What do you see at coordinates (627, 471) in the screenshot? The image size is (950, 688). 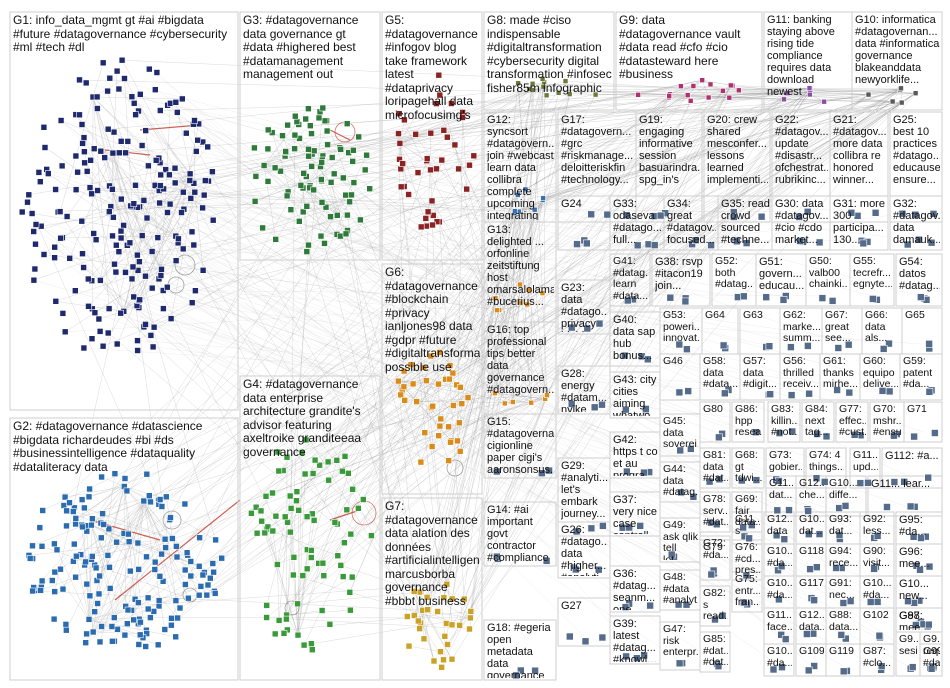 I see `node-g42` at bounding box center [627, 471].